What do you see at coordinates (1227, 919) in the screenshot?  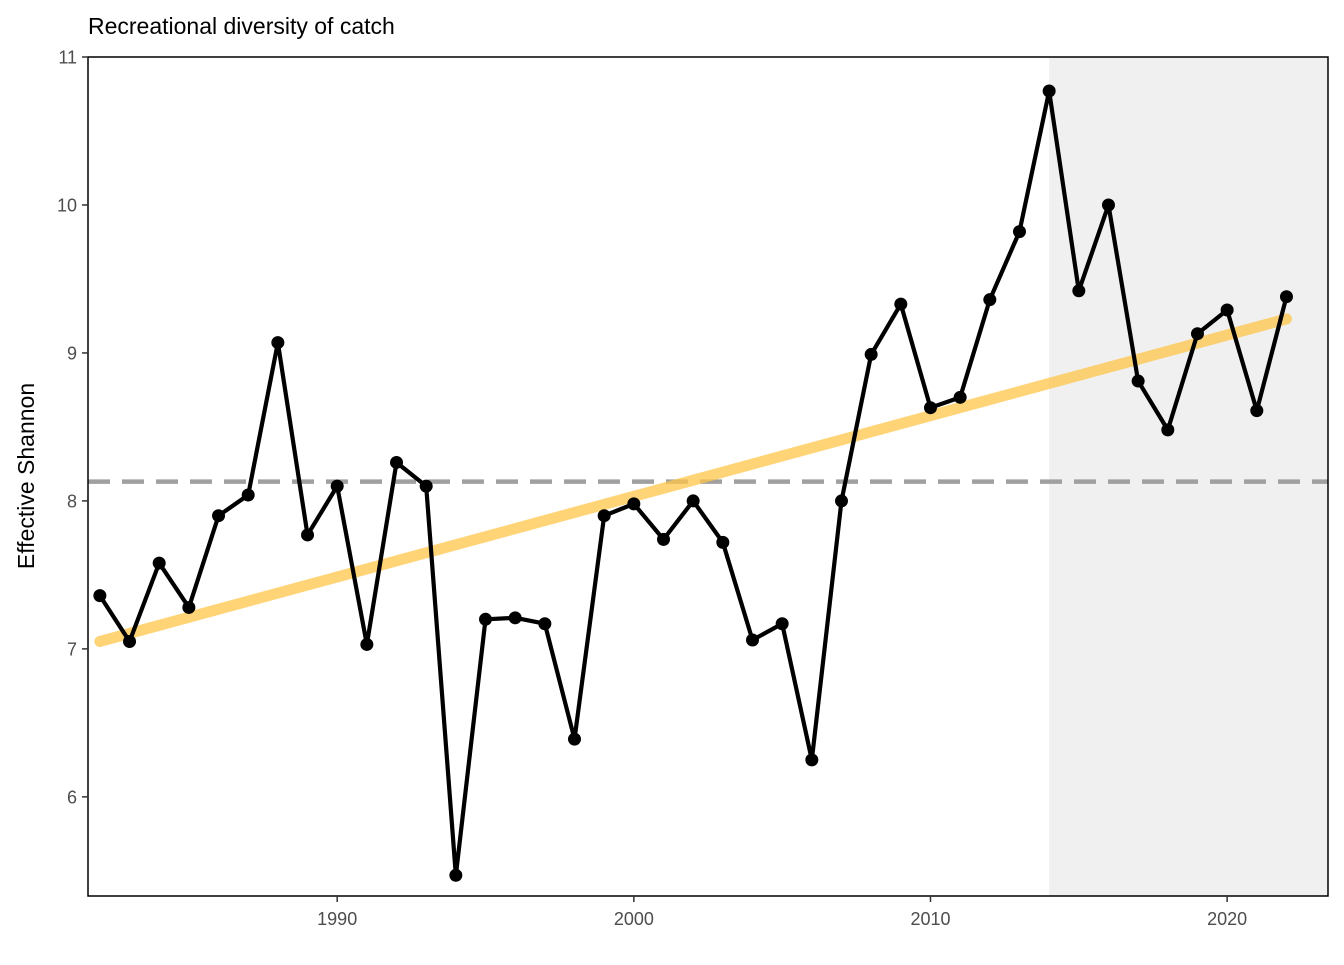 I see `x-tick-label: 2020` at bounding box center [1227, 919].